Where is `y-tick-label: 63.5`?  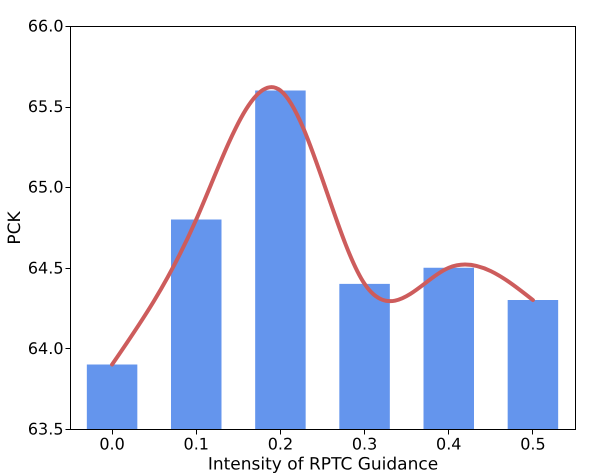 y-tick-label: 63.5 is located at coordinates (46, 429).